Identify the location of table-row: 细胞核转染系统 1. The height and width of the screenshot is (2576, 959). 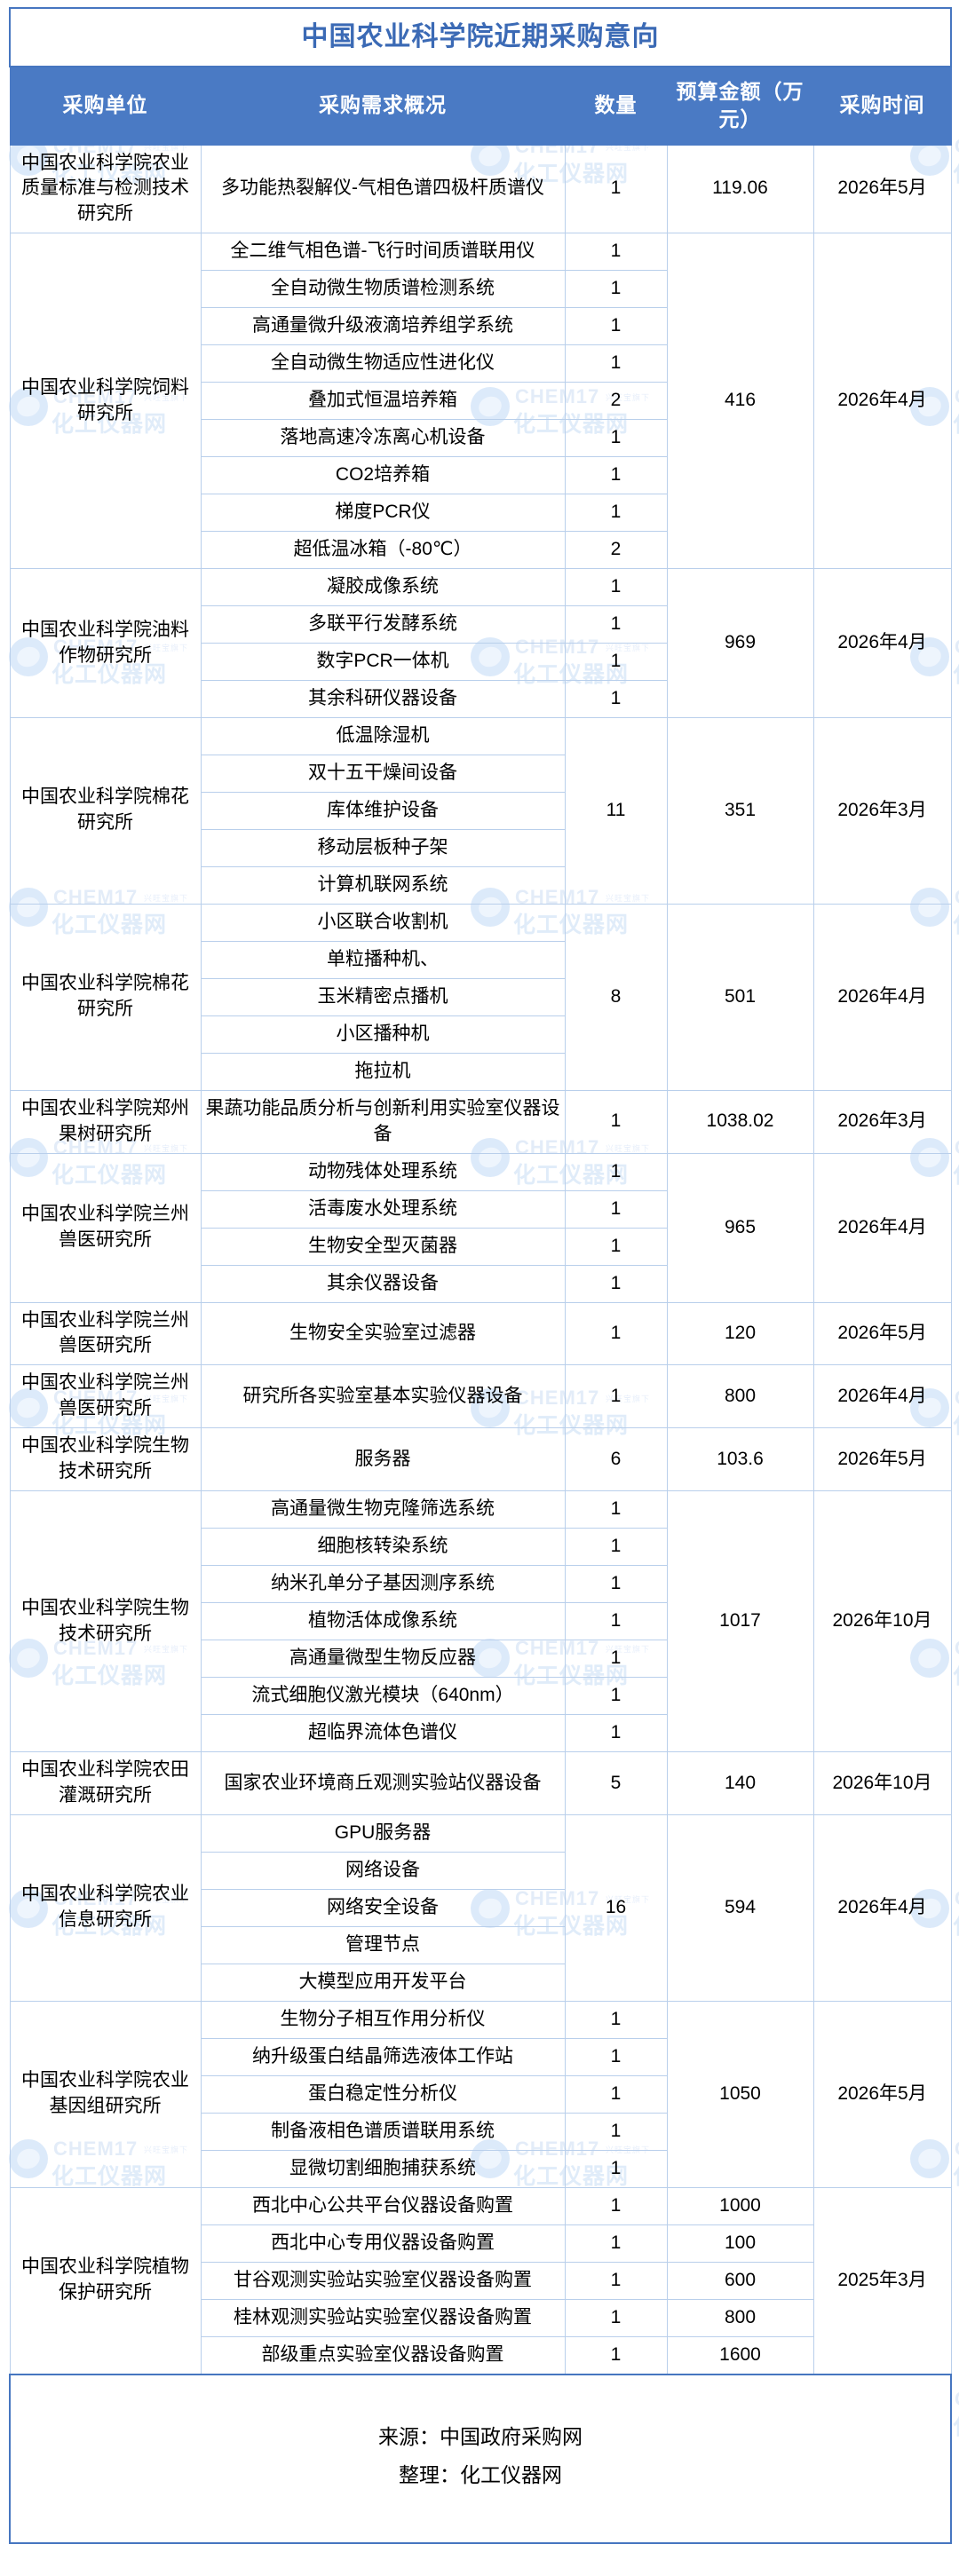
(480, 1547).